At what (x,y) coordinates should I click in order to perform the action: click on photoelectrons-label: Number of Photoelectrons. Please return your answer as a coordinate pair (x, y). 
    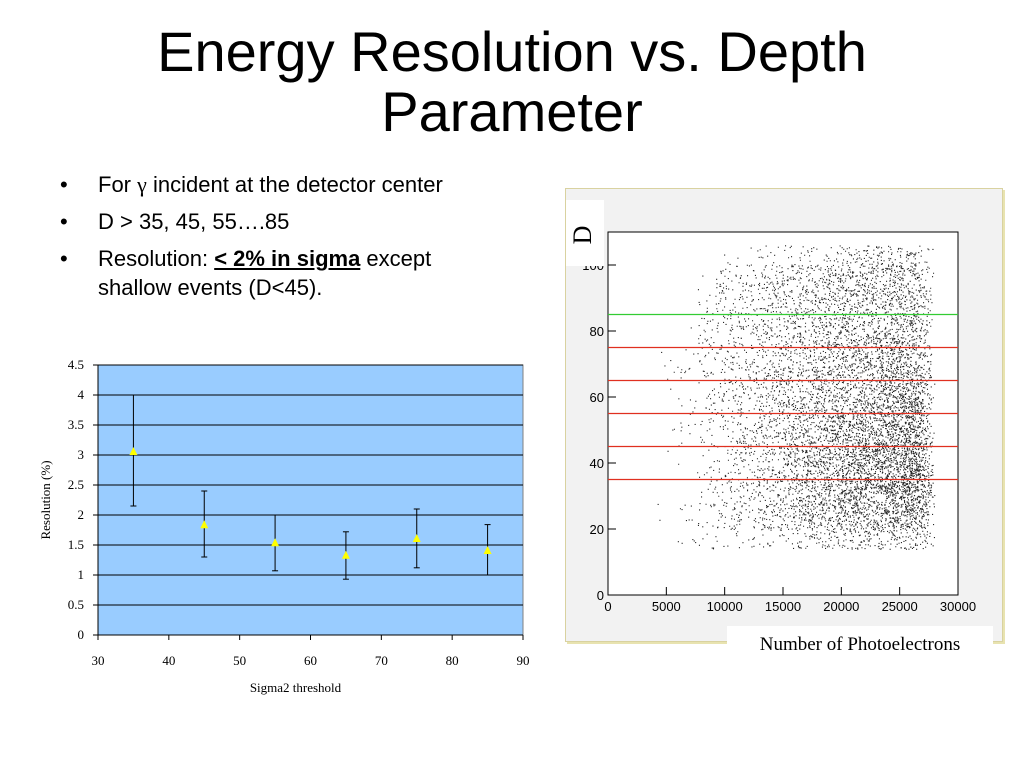
    Looking at the image, I should click on (860, 644).